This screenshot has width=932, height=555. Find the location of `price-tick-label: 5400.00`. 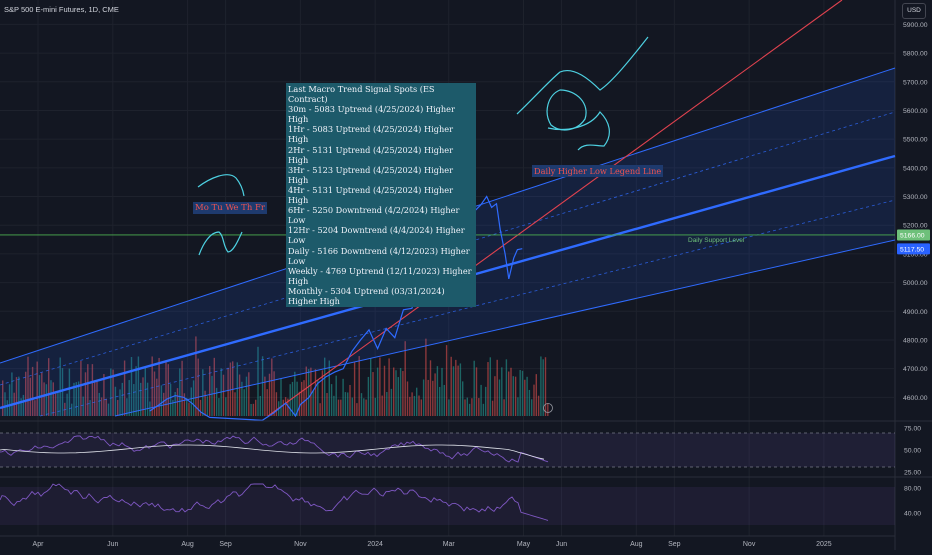

price-tick-label: 5400.00 is located at coordinates (915, 168).